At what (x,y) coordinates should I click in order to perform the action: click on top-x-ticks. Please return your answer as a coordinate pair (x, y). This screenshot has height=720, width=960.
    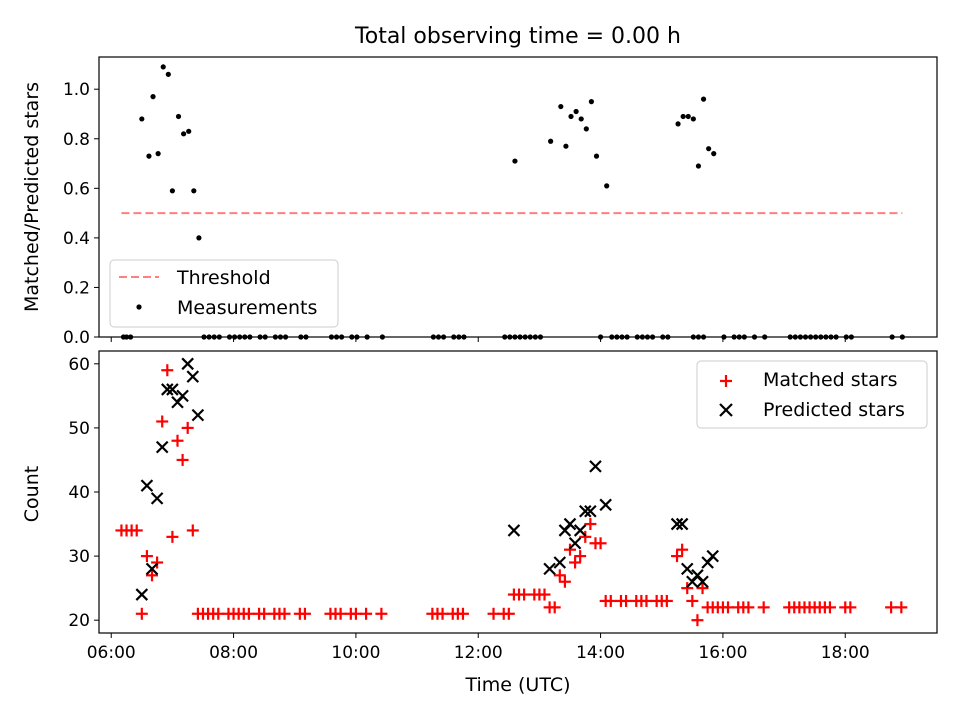
    Looking at the image, I should click on (478, 339).